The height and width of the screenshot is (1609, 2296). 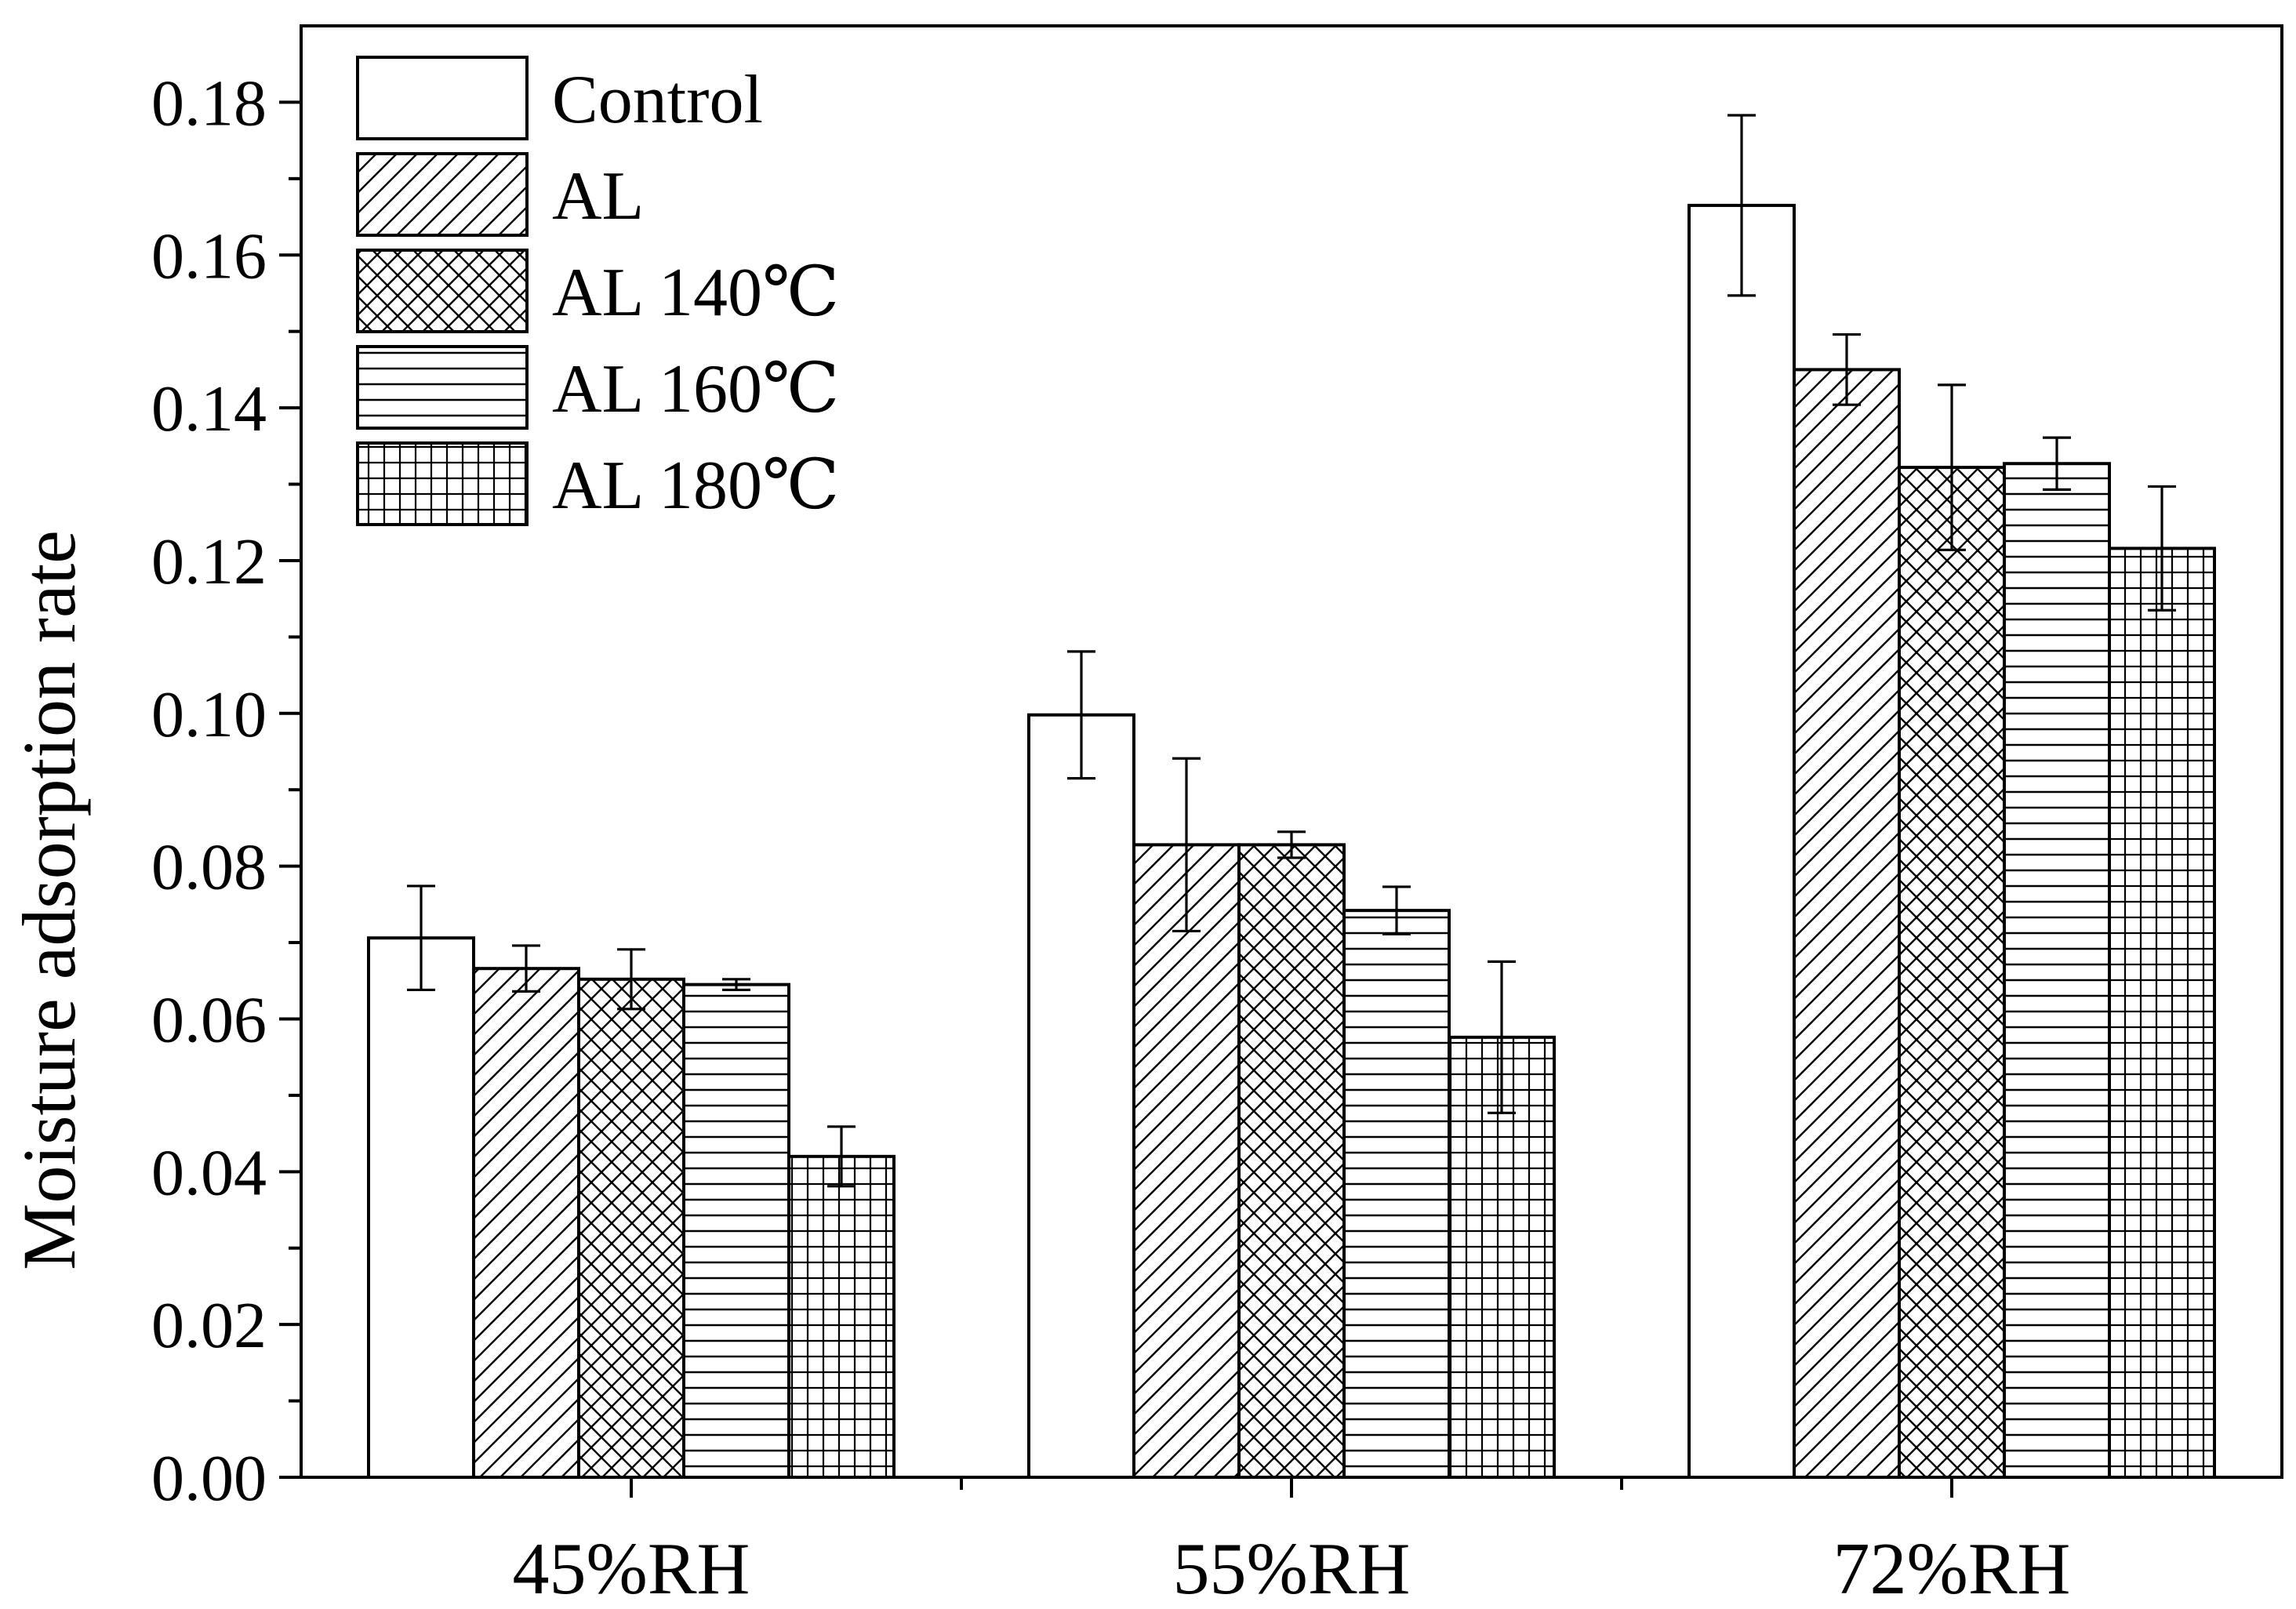 I want to click on y-tick-label: 0.18, so click(x=209, y=103).